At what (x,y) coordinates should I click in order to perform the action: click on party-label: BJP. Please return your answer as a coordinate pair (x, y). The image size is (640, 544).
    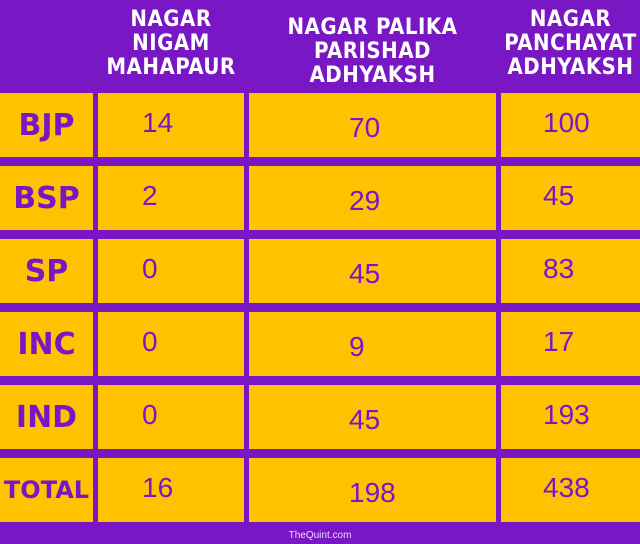
    Looking at the image, I should click on (46, 125).